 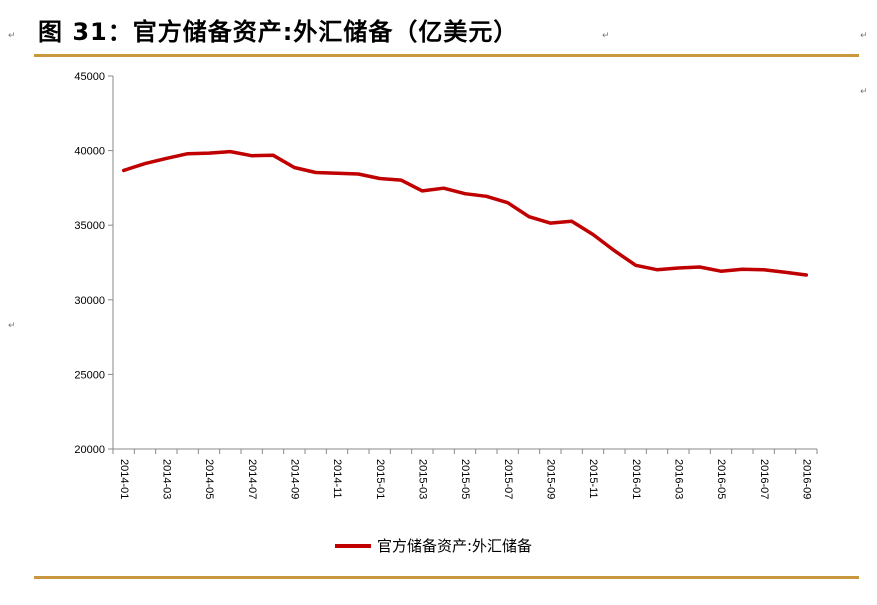 I want to click on y-axis: 45000 40000 35000 30000 25000 20000, so click(x=94, y=263).